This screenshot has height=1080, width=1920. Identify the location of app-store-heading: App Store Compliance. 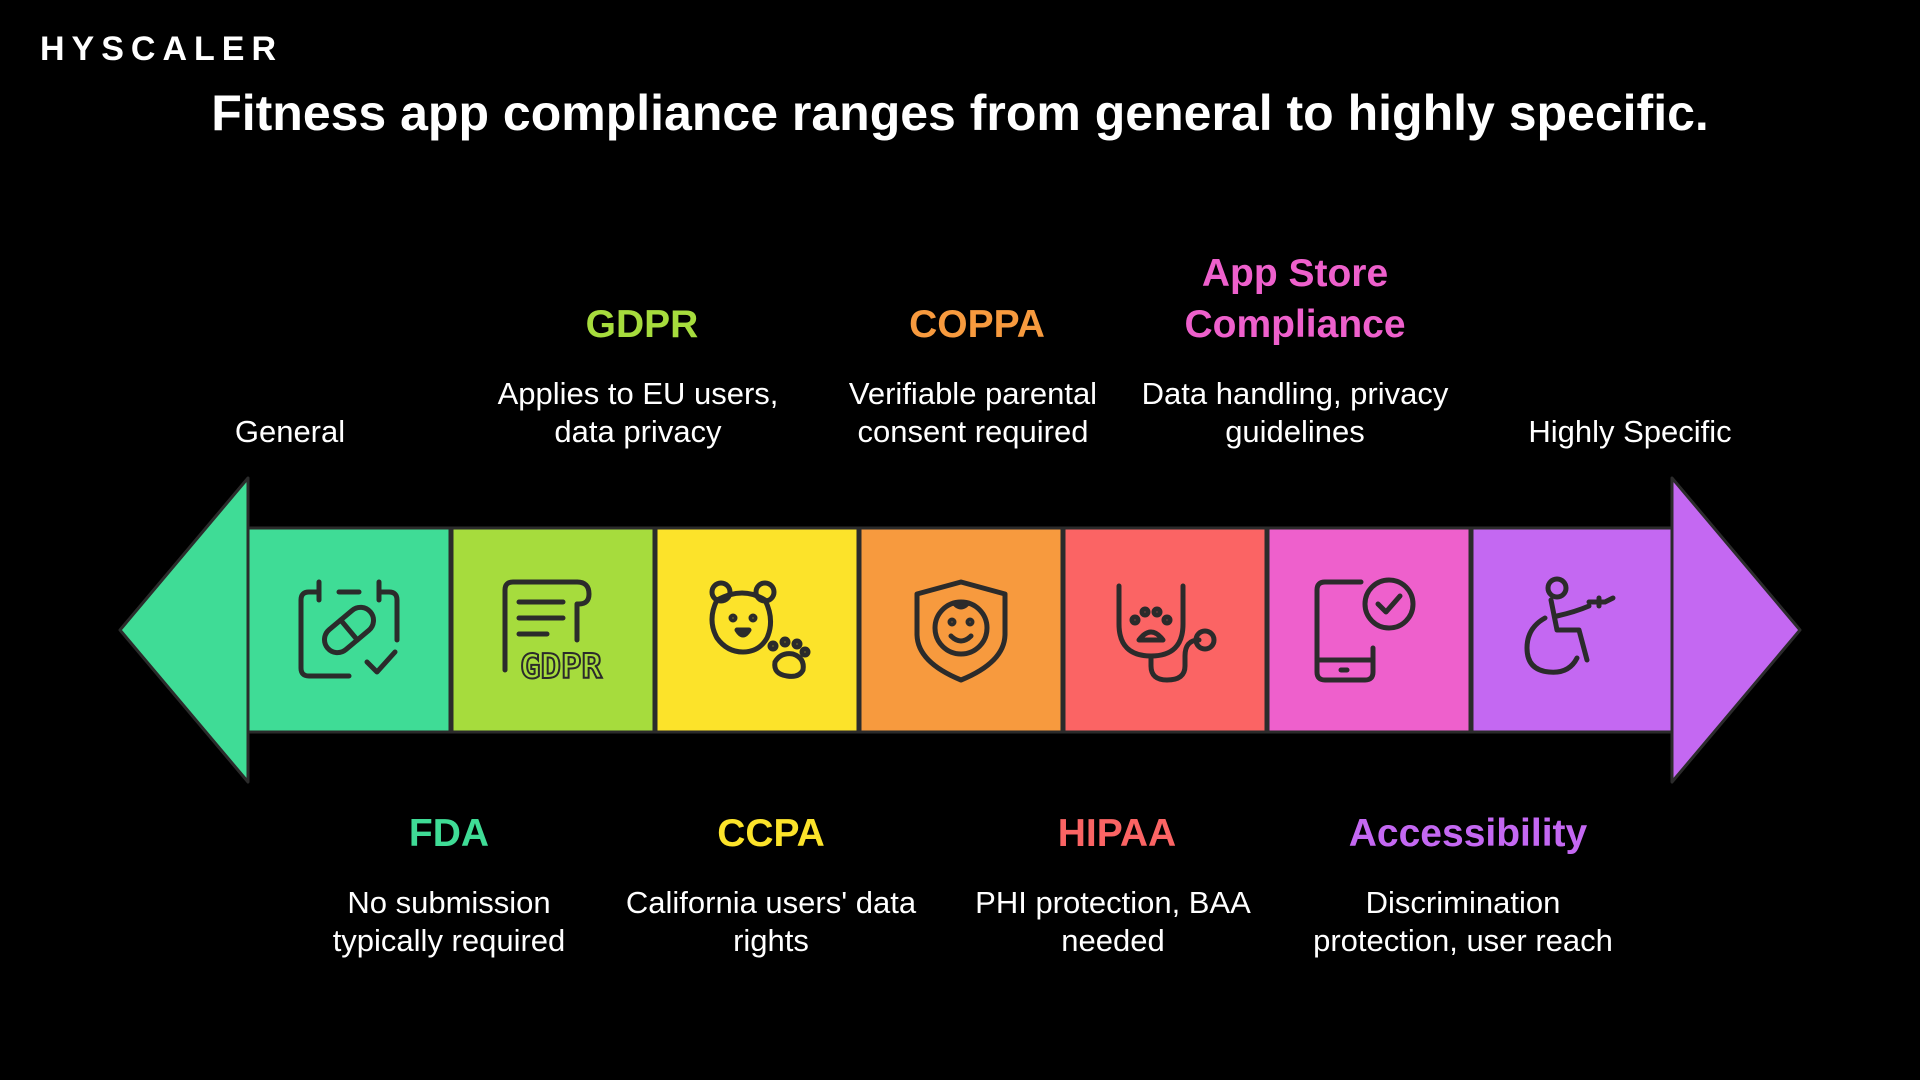
(1295, 299).